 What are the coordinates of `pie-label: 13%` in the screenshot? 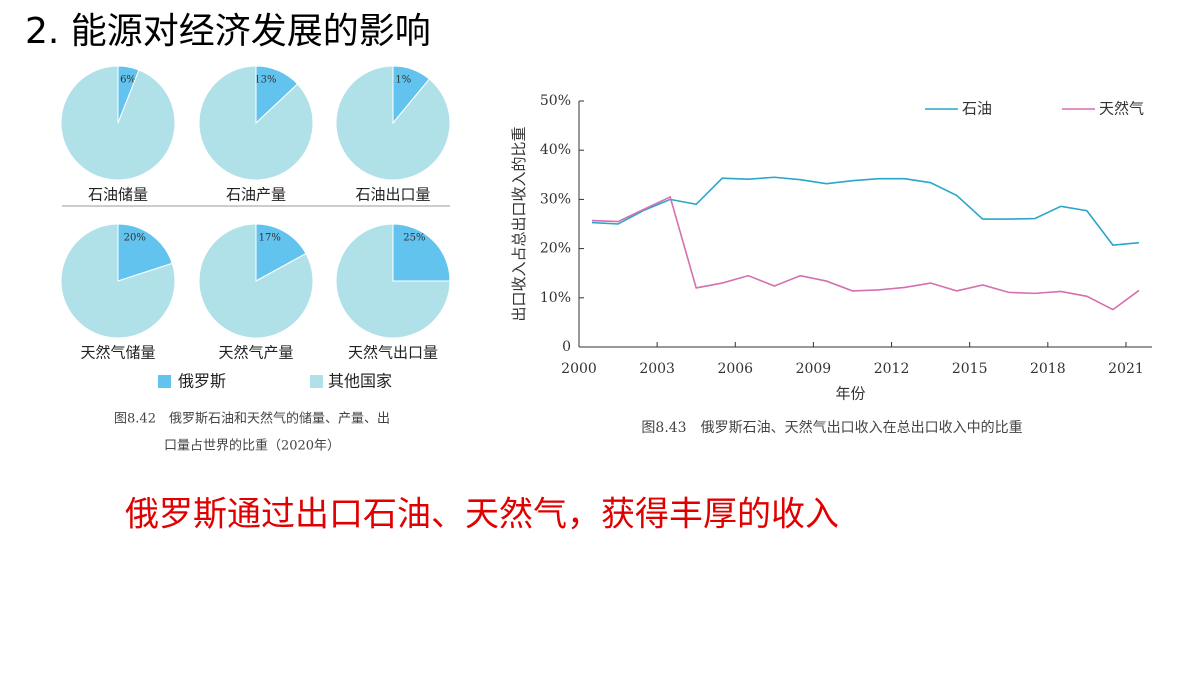 It's located at (265, 80).